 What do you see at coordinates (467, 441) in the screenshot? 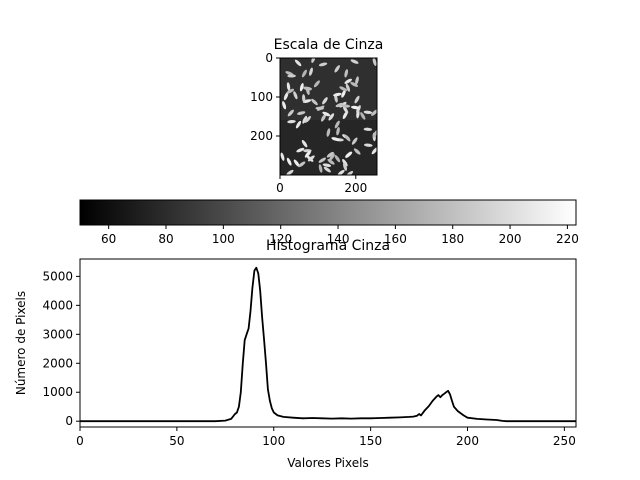
I see `x-tick-label: 200` at bounding box center [467, 441].